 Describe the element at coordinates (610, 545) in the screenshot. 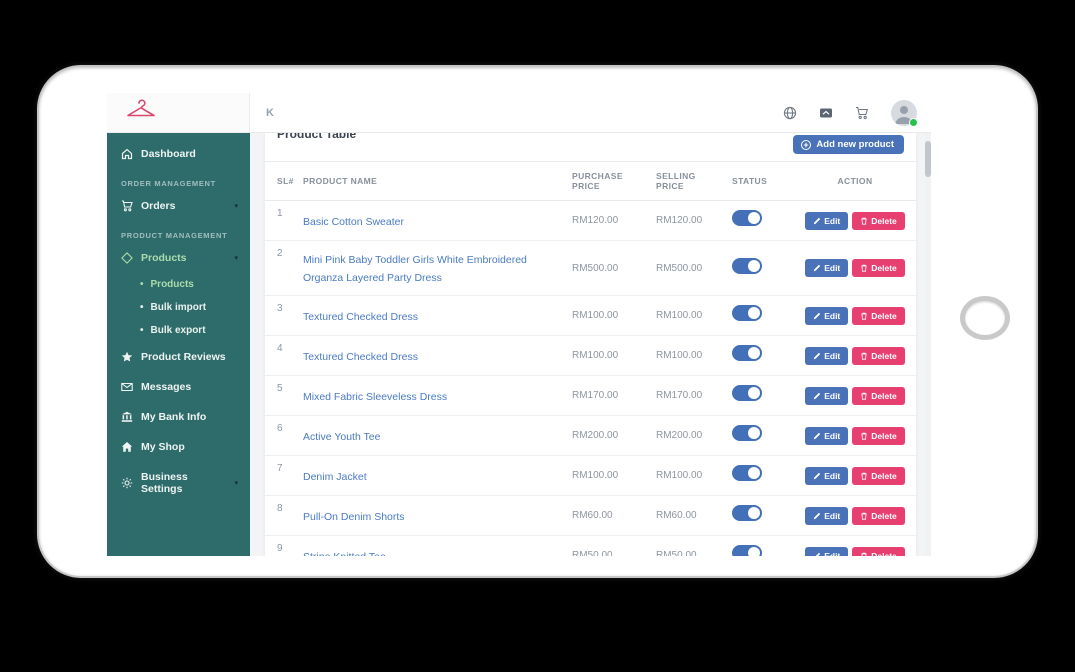

I see `purchase-price: RM50.00` at that location.